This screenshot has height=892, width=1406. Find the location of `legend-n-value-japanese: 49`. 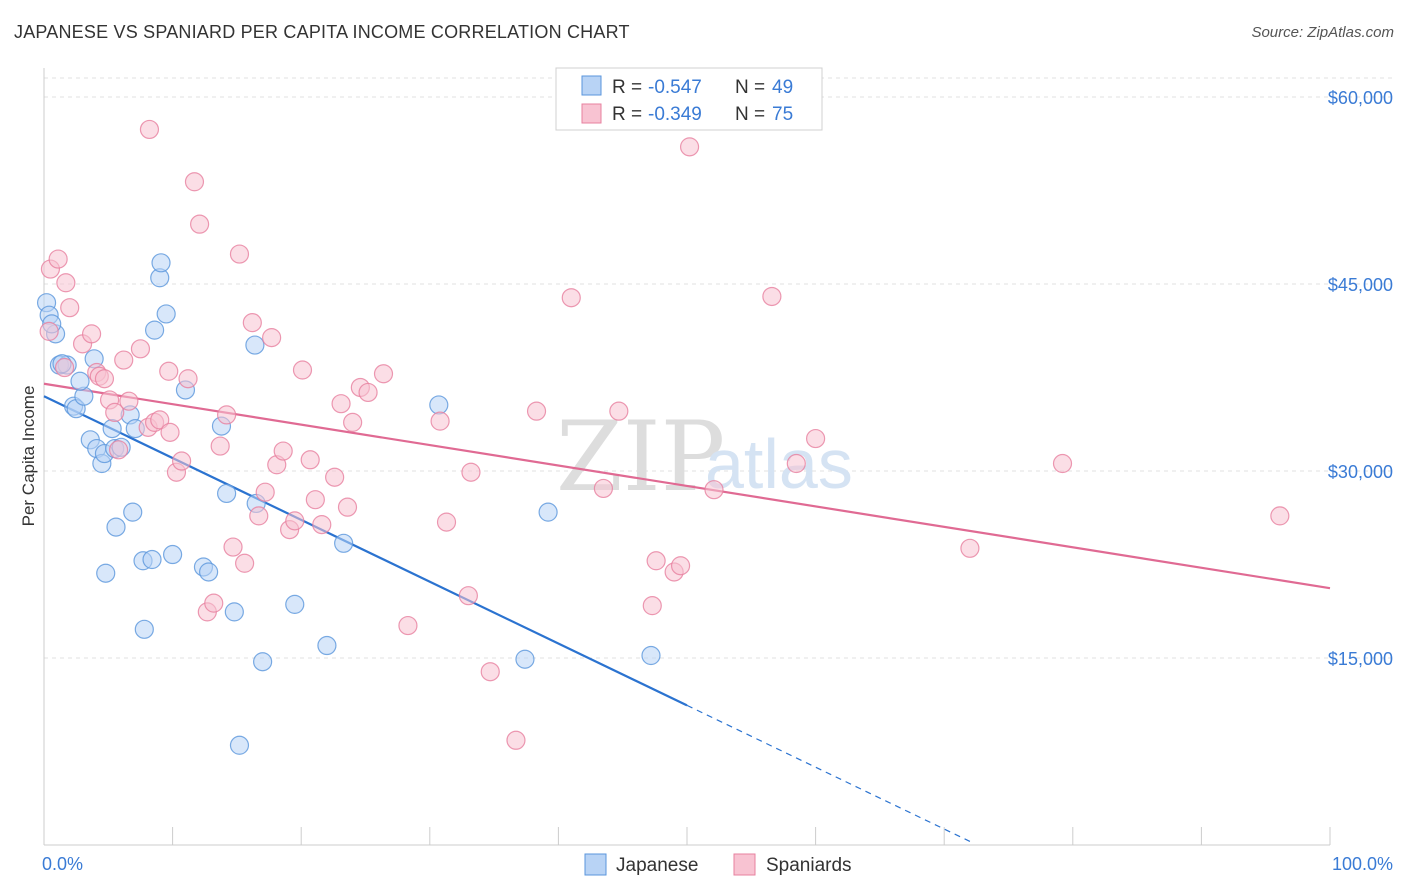

legend-n-value-japanese: 49 is located at coordinates (782, 87).